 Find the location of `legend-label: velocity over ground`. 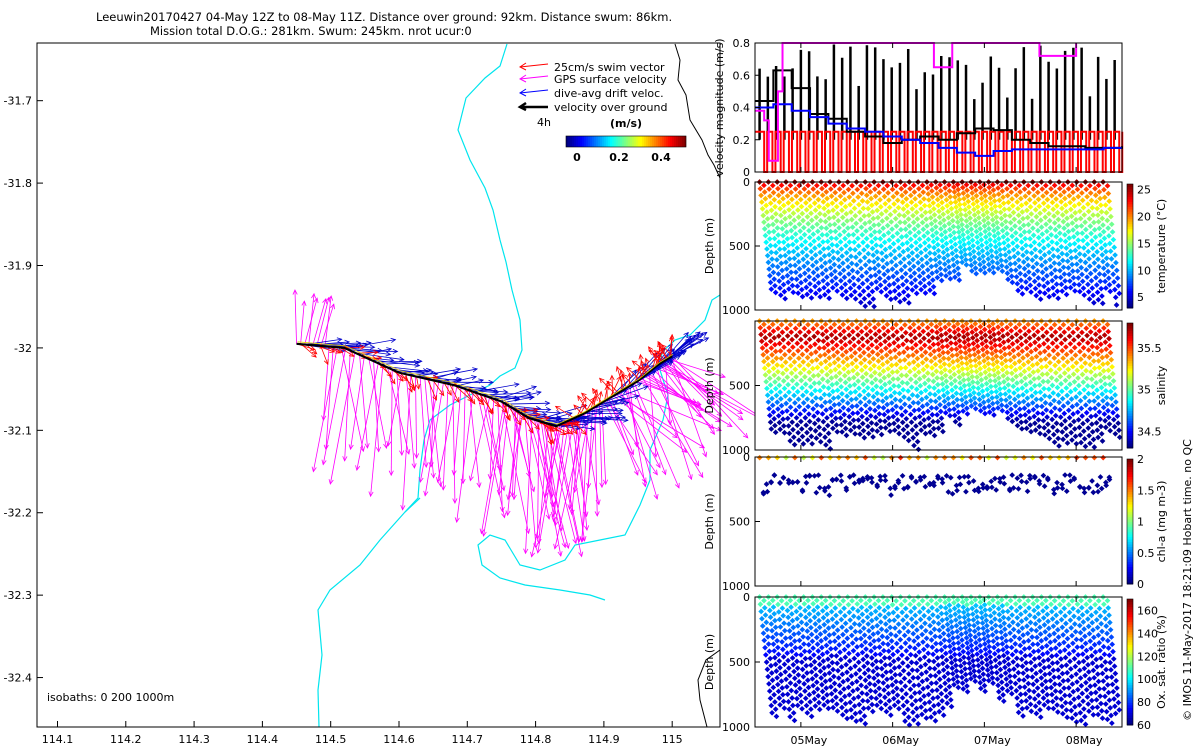

legend-label: velocity over ground is located at coordinates (610, 107).